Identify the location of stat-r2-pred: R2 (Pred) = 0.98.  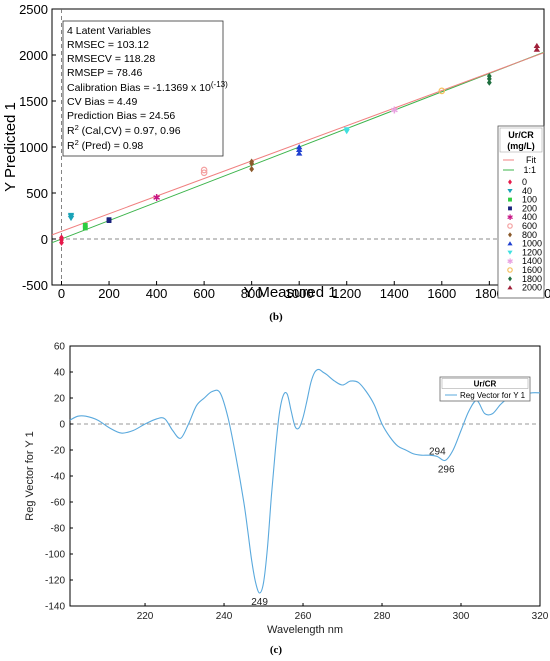
(105, 145).